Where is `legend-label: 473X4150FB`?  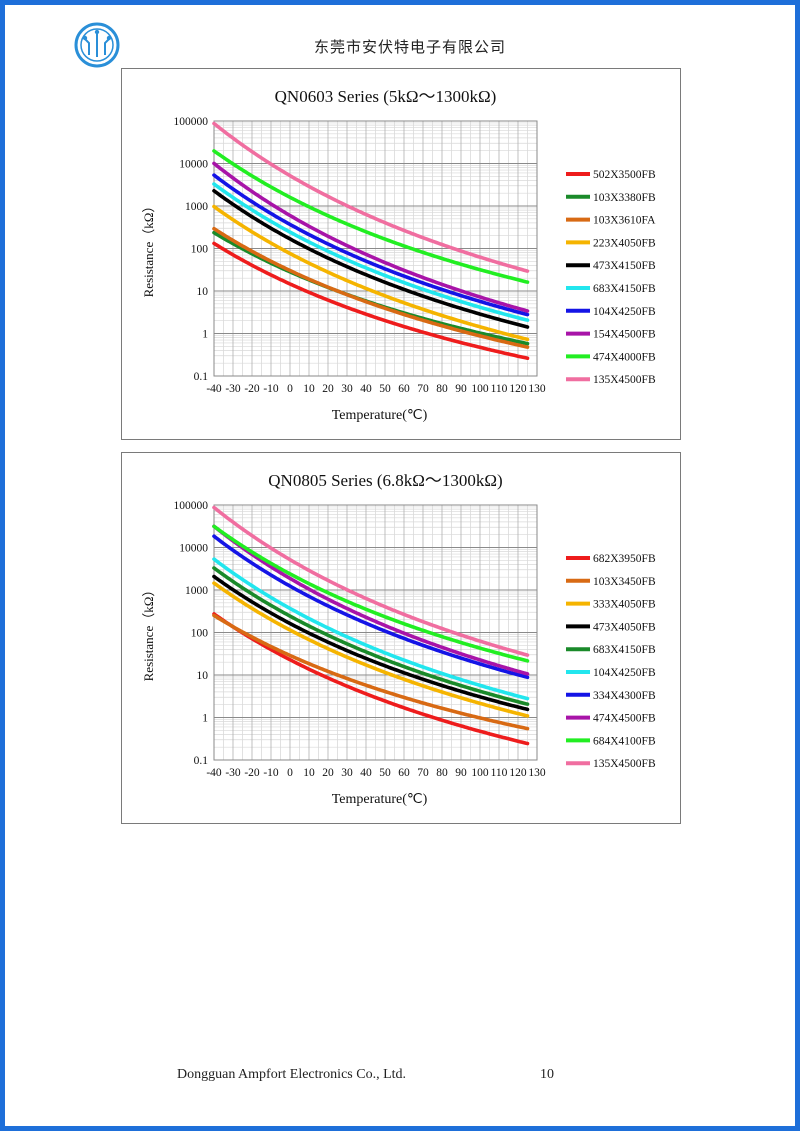 legend-label: 473X4150FB is located at coordinates (624, 266).